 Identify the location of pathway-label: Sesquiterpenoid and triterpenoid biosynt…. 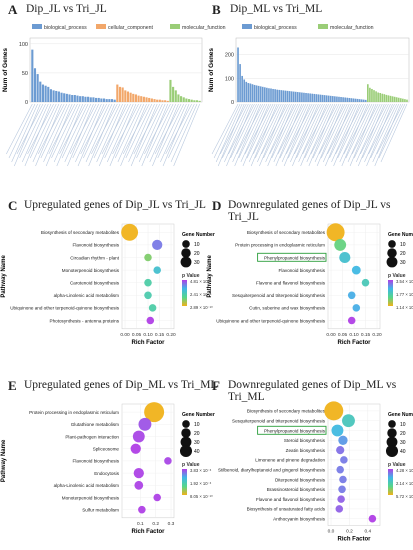
(279, 295).